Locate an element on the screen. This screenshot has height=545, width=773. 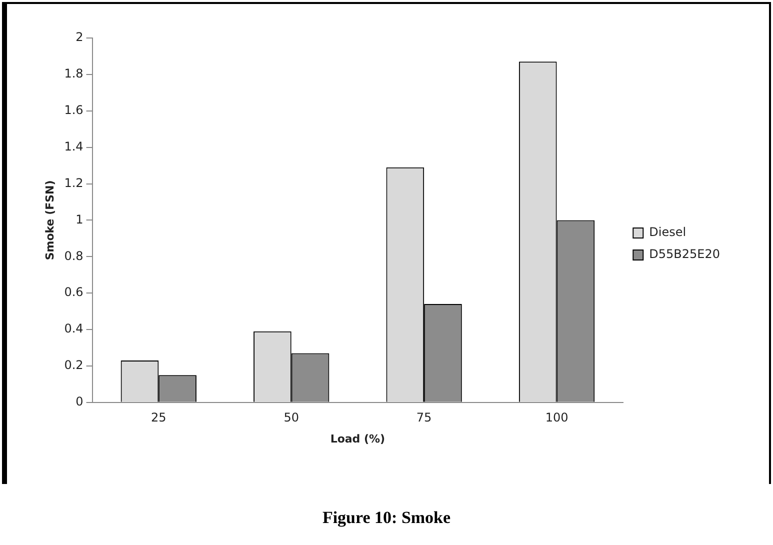
y-tick-label: 0.2 is located at coordinates (74, 365).